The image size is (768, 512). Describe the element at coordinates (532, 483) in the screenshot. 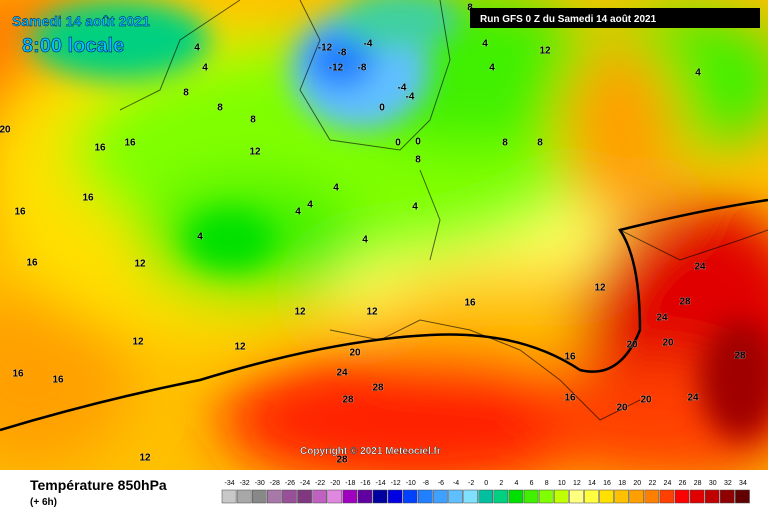

I see `legend-tick-label: 6` at that location.